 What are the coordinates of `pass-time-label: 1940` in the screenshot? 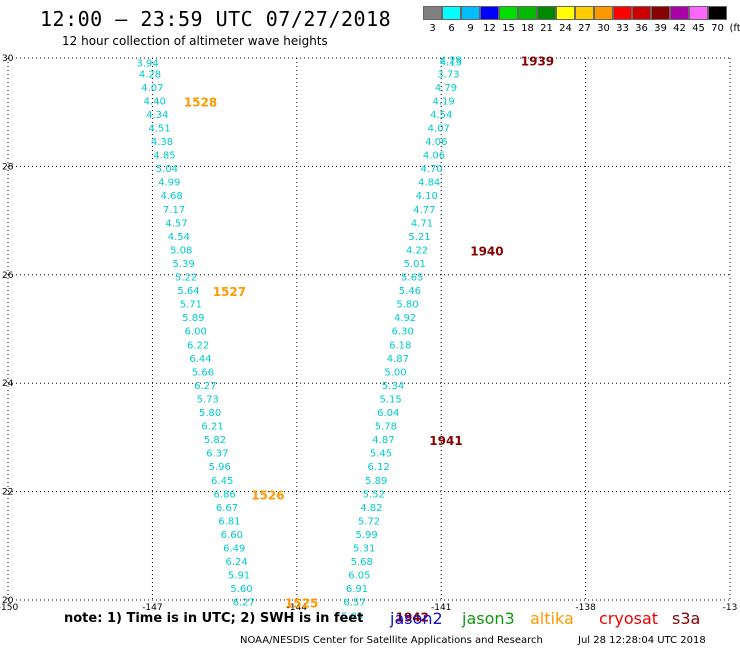 It's located at (486, 251).